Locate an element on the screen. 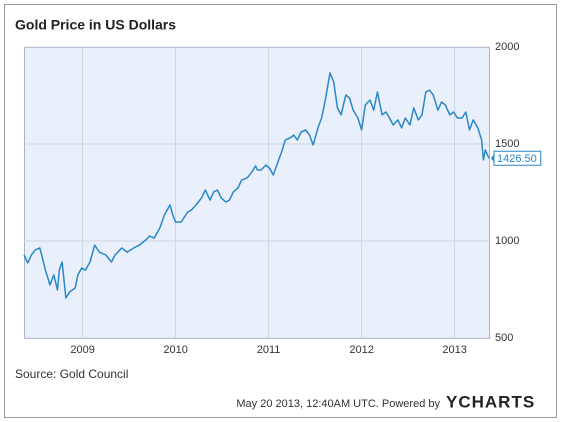  x-tick-label: 2009 is located at coordinates (82, 350).